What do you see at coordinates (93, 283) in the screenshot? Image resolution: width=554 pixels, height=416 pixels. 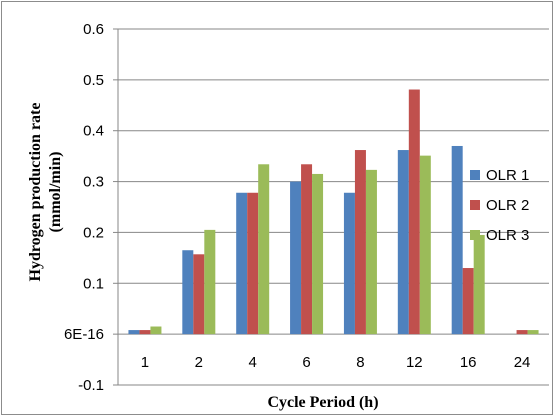 I see `y-tick-label: 0.1` at bounding box center [93, 283].